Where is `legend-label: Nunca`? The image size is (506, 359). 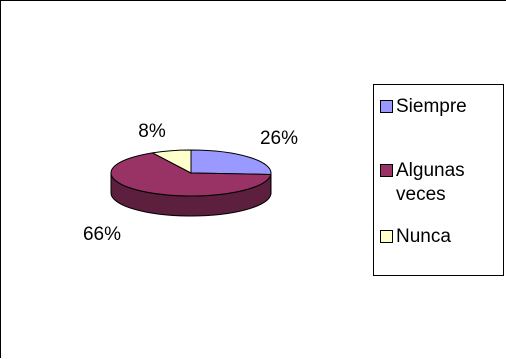 legend-label: Nunca is located at coordinates (423, 237).